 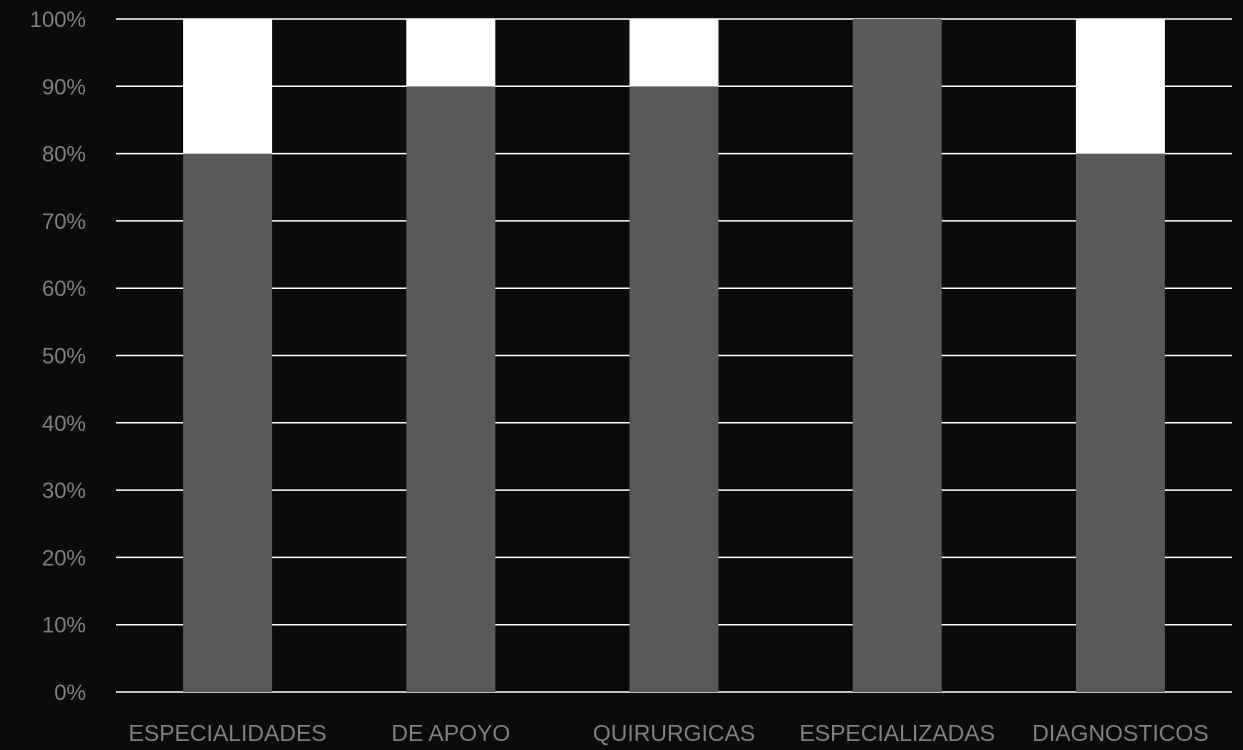 I want to click on y-axis-tick-labels: 0% 10% 20% 30% 40% 50% 60% 70% 80% 90% 100%, so click(x=58, y=356).